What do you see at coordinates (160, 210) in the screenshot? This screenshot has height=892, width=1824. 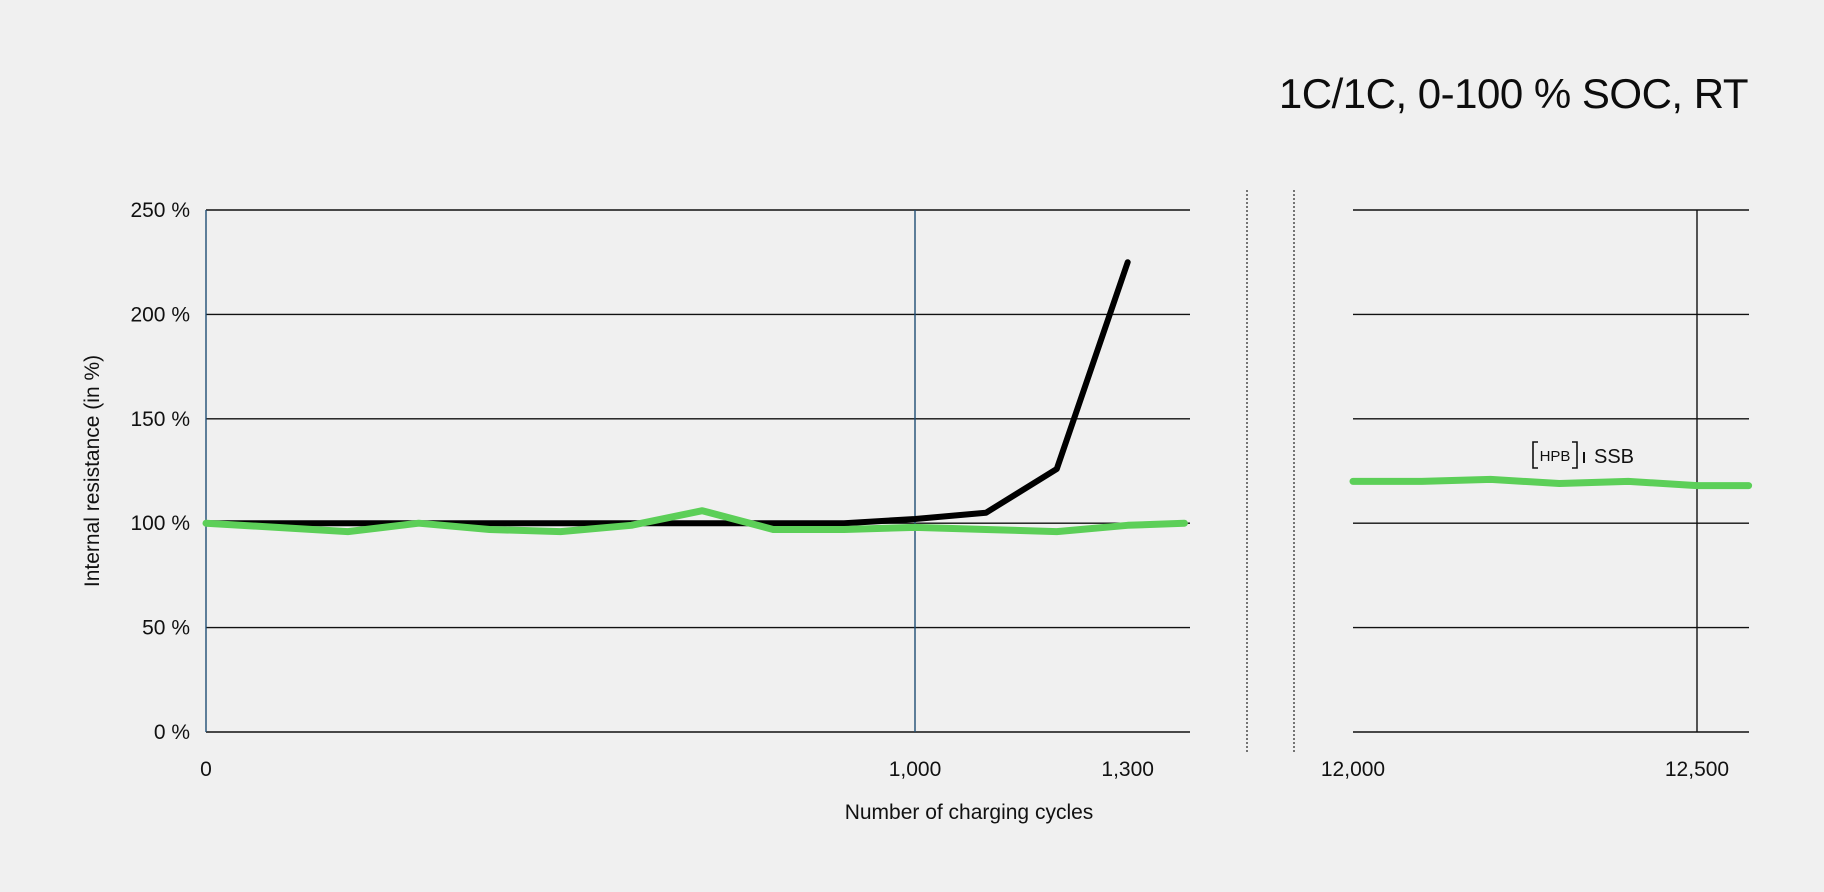 I see `y-tick-label: 250 %` at bounding box center [160, 210].